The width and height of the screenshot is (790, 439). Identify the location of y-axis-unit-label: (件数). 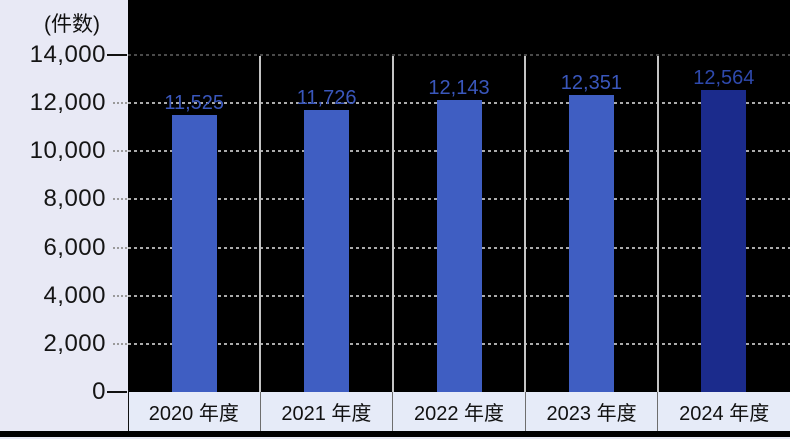
(72, 24).